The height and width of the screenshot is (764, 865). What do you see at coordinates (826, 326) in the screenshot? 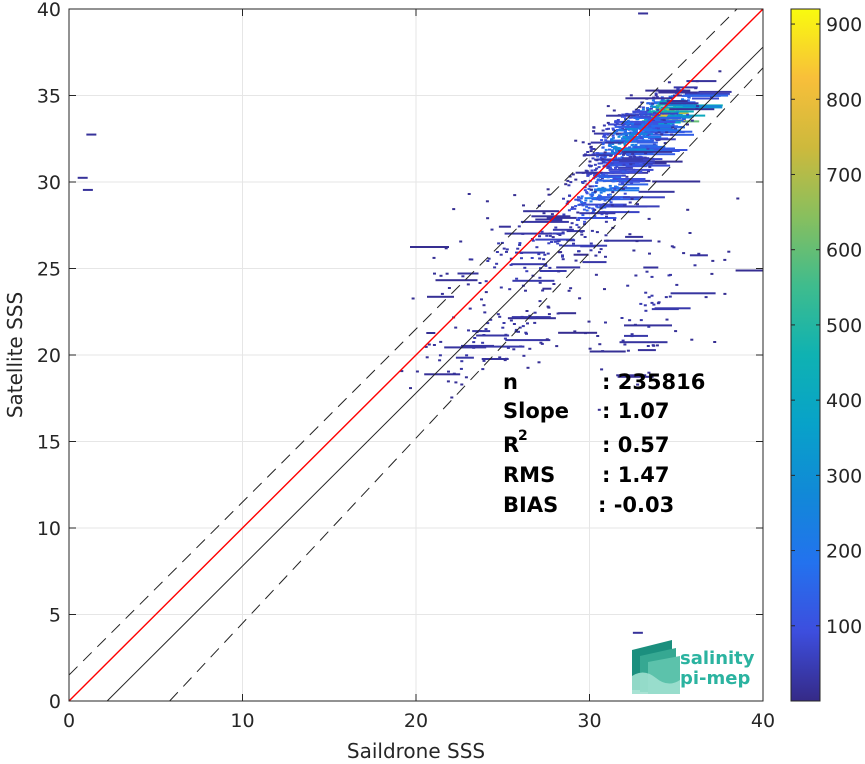
I see `colorbar-ticks: 100 200 300 400 500 600 700 800 900` at bounding box center [826, 326].